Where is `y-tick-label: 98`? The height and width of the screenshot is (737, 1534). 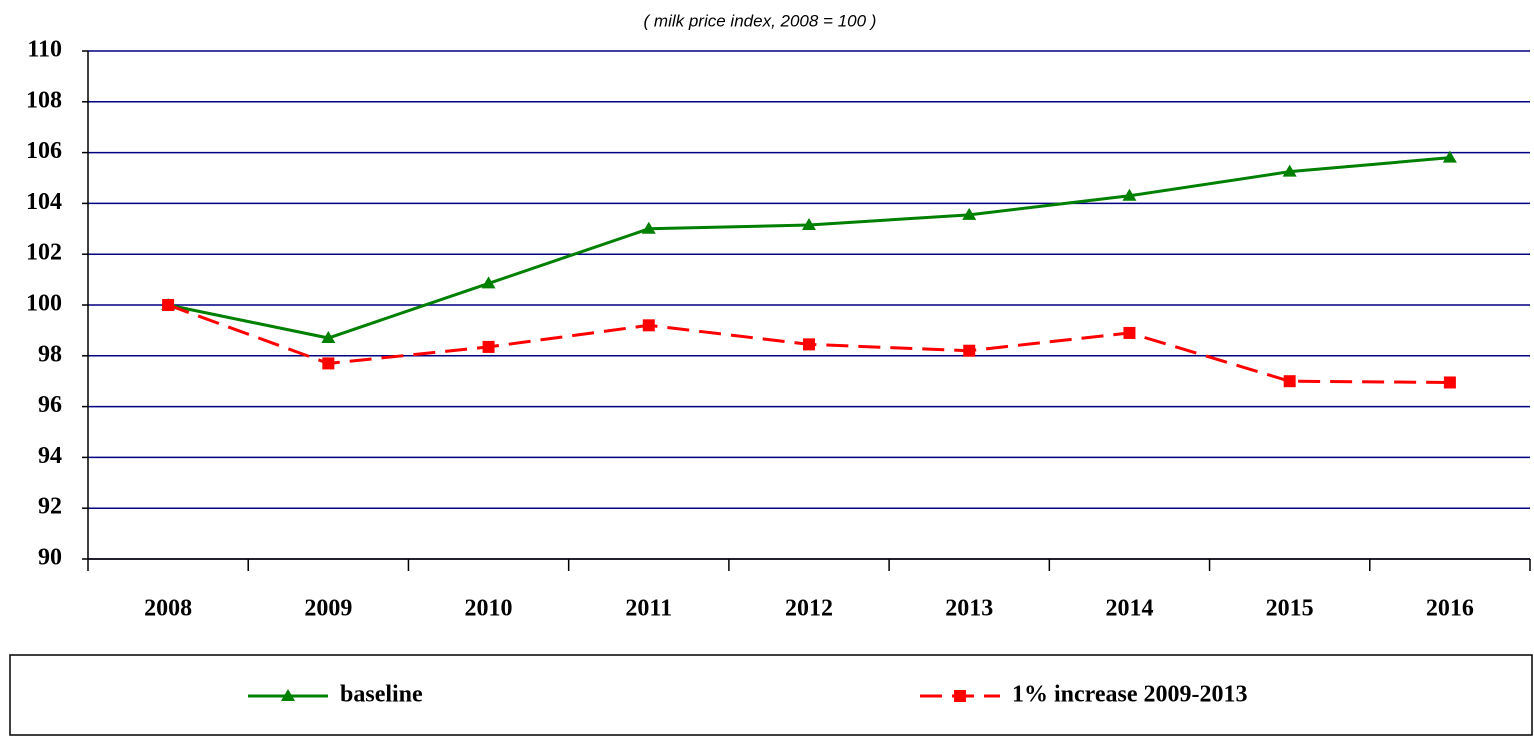
y-tick-label: 98 is located at coordinates (50, 354).